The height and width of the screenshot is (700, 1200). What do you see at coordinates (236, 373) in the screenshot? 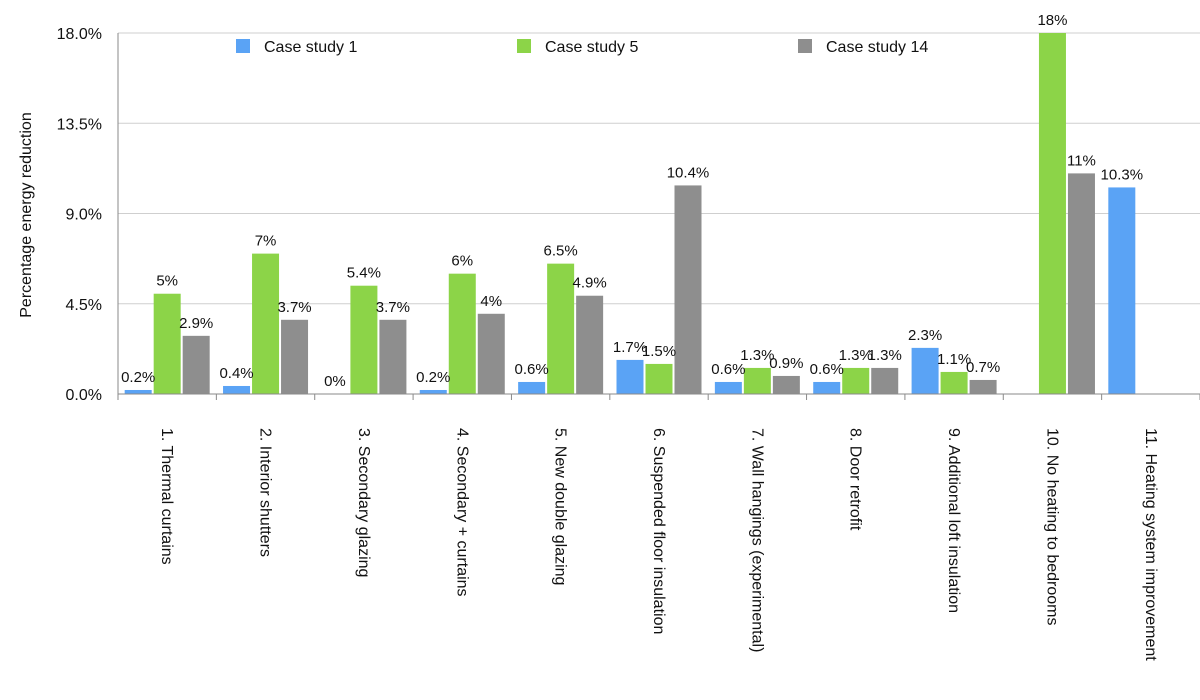
I see `data-label: 0.4%` at bounding box center [236, 373].